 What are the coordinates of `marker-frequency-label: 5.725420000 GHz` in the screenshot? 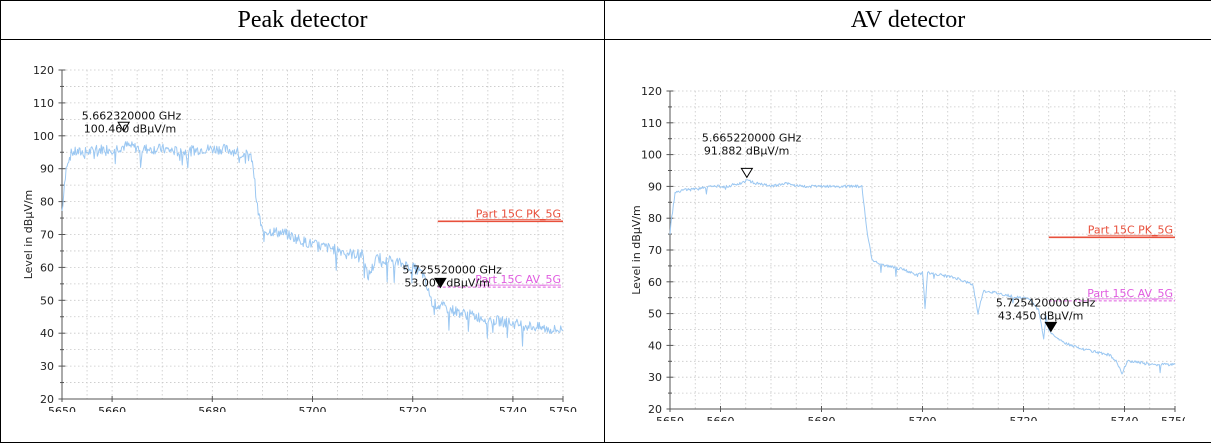 It's located at (1046, 302).